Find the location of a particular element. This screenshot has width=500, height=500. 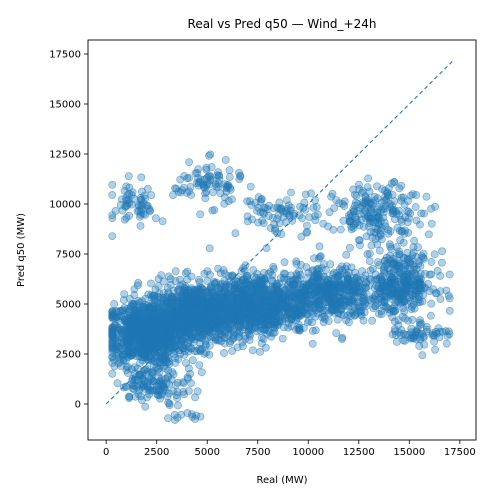

y-tick-label: 5000 is located at coordinates (68, 305).